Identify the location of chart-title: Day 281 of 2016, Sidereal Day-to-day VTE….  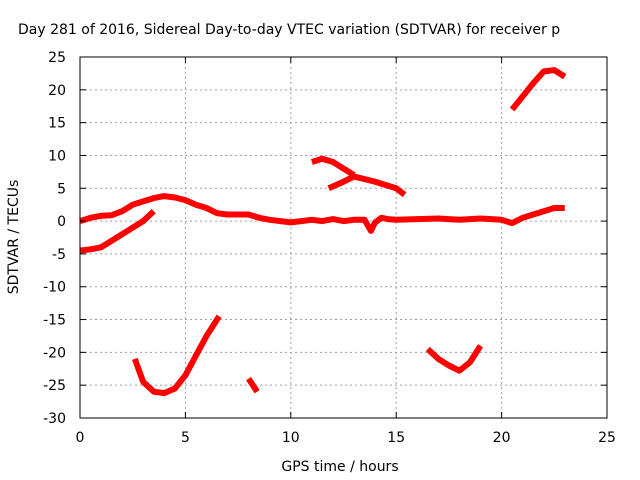
(289, 30).